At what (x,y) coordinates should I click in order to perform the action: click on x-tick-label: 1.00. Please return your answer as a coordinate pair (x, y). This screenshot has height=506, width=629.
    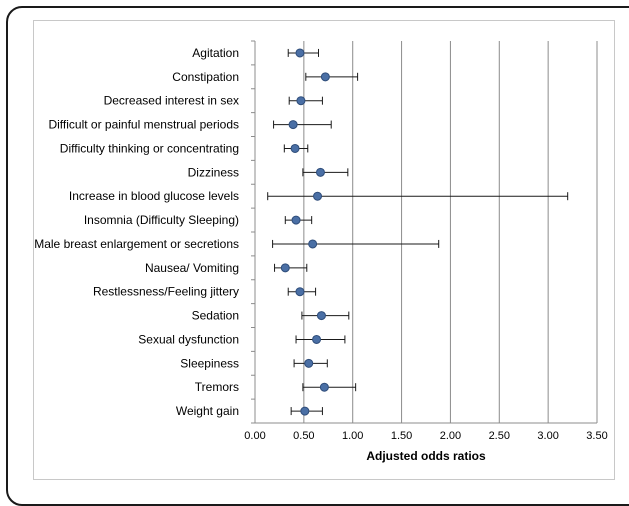
    Looking at the image, I should click on (352, 436).